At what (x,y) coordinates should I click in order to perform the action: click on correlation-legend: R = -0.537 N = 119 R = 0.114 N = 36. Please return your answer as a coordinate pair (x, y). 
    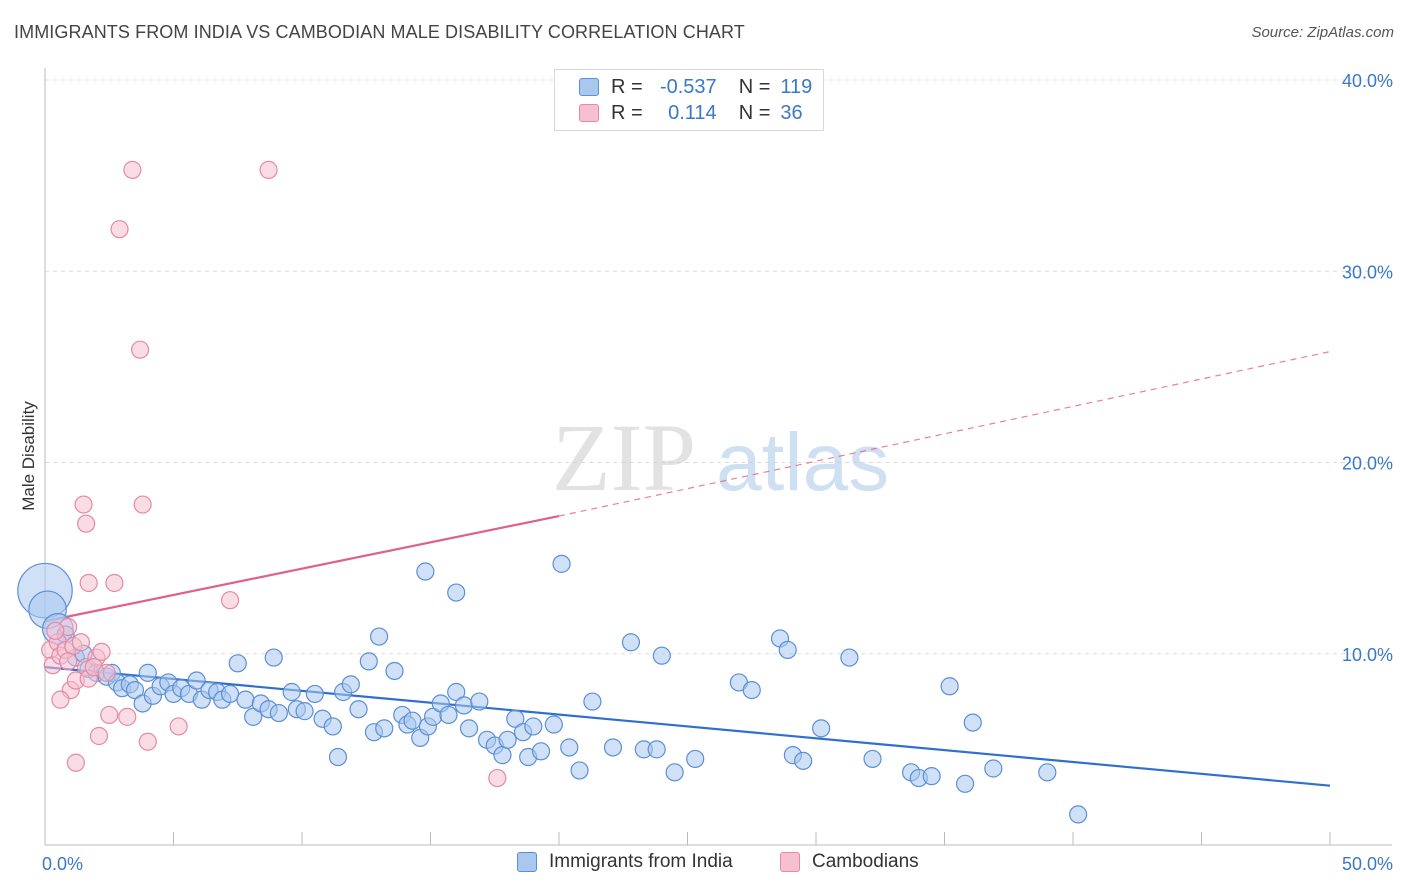
    Looking at the image, I should click on (689, 100).